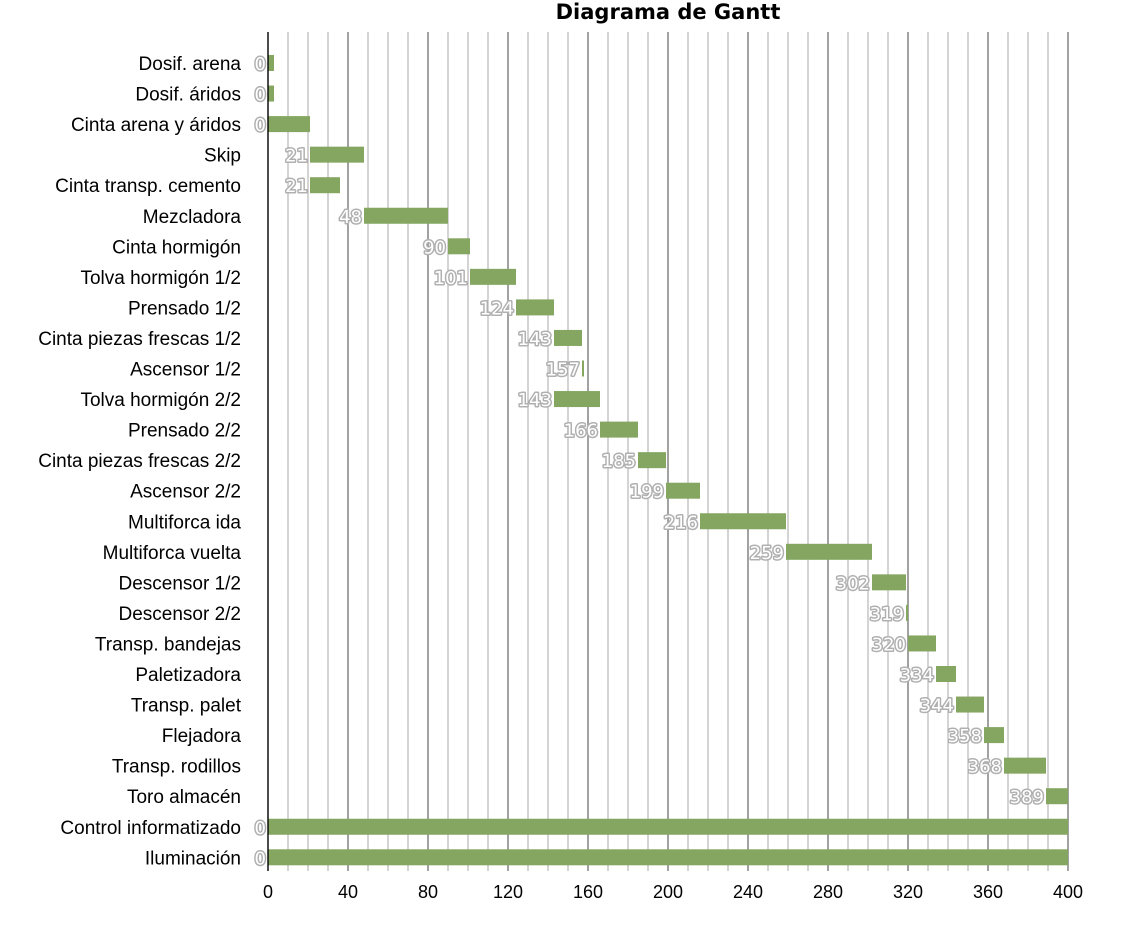  I want to click on category-label-0: Dosif. arena, so click(190, 64).